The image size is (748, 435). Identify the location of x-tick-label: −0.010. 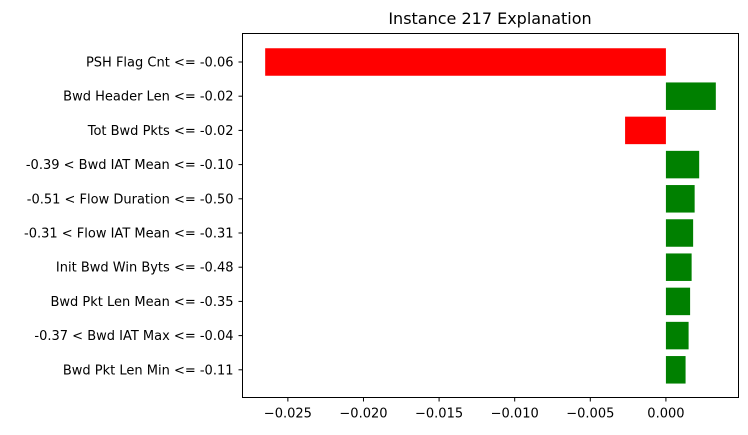
(515, 414).